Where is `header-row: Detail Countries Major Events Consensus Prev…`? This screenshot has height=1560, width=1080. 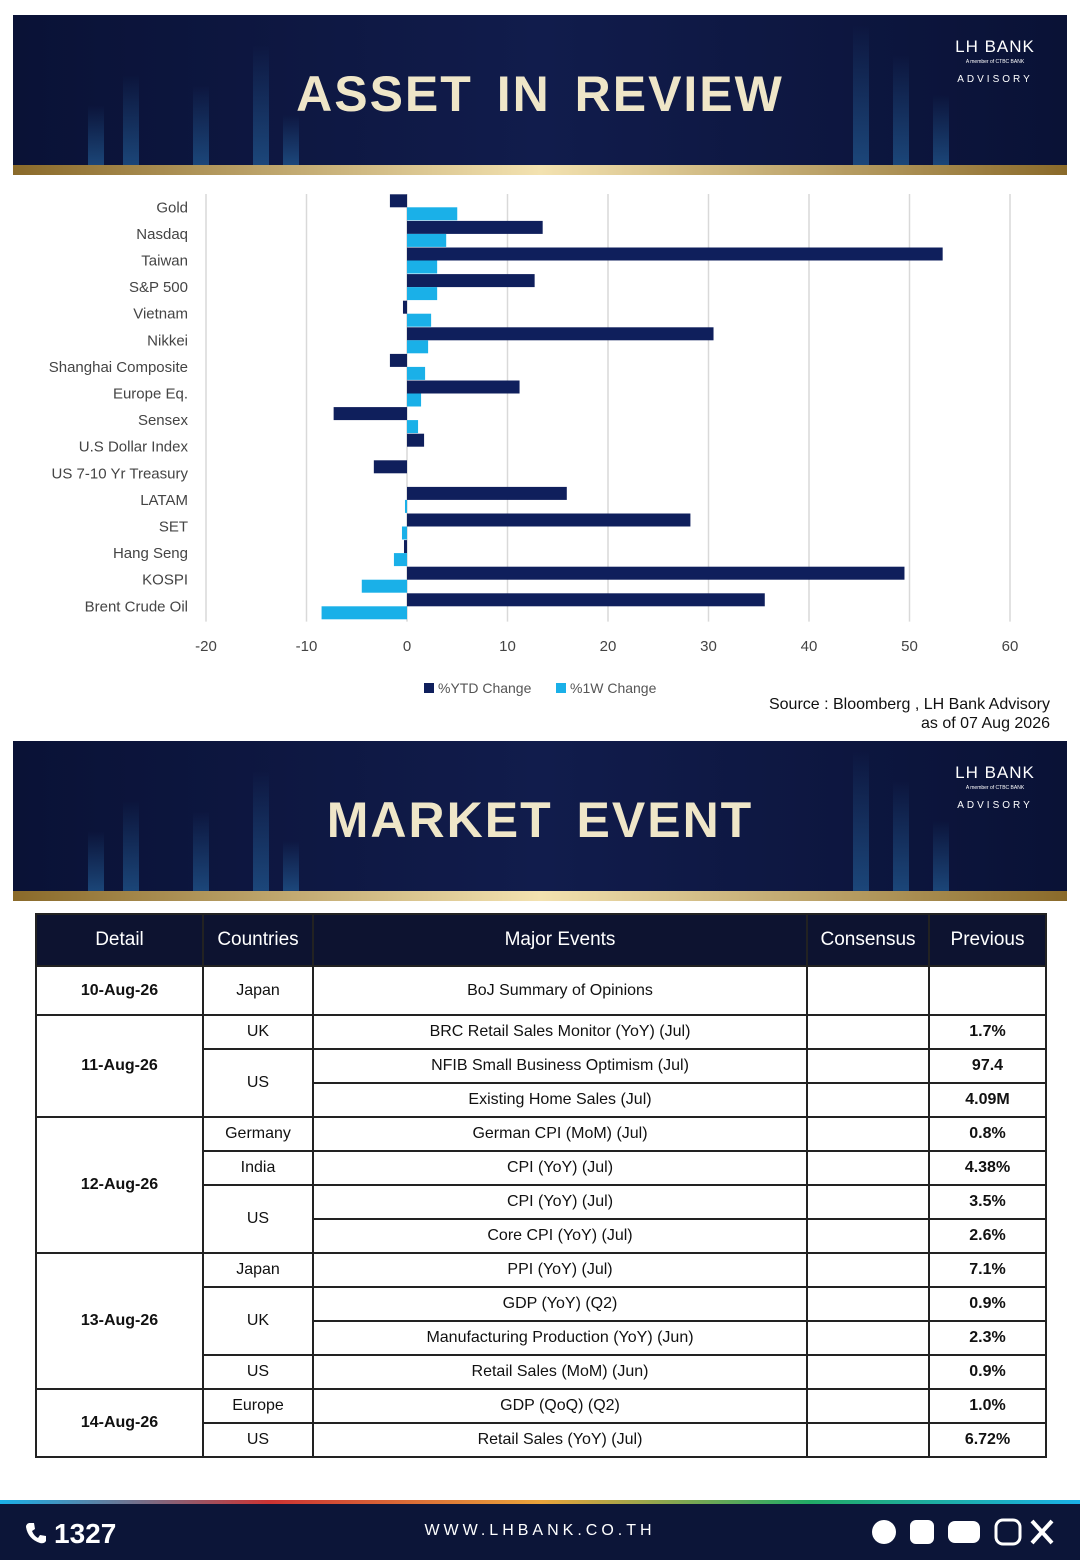
header-row: Detail Countries Major Events Consensus Prev… is located at coordinates (541, 940).